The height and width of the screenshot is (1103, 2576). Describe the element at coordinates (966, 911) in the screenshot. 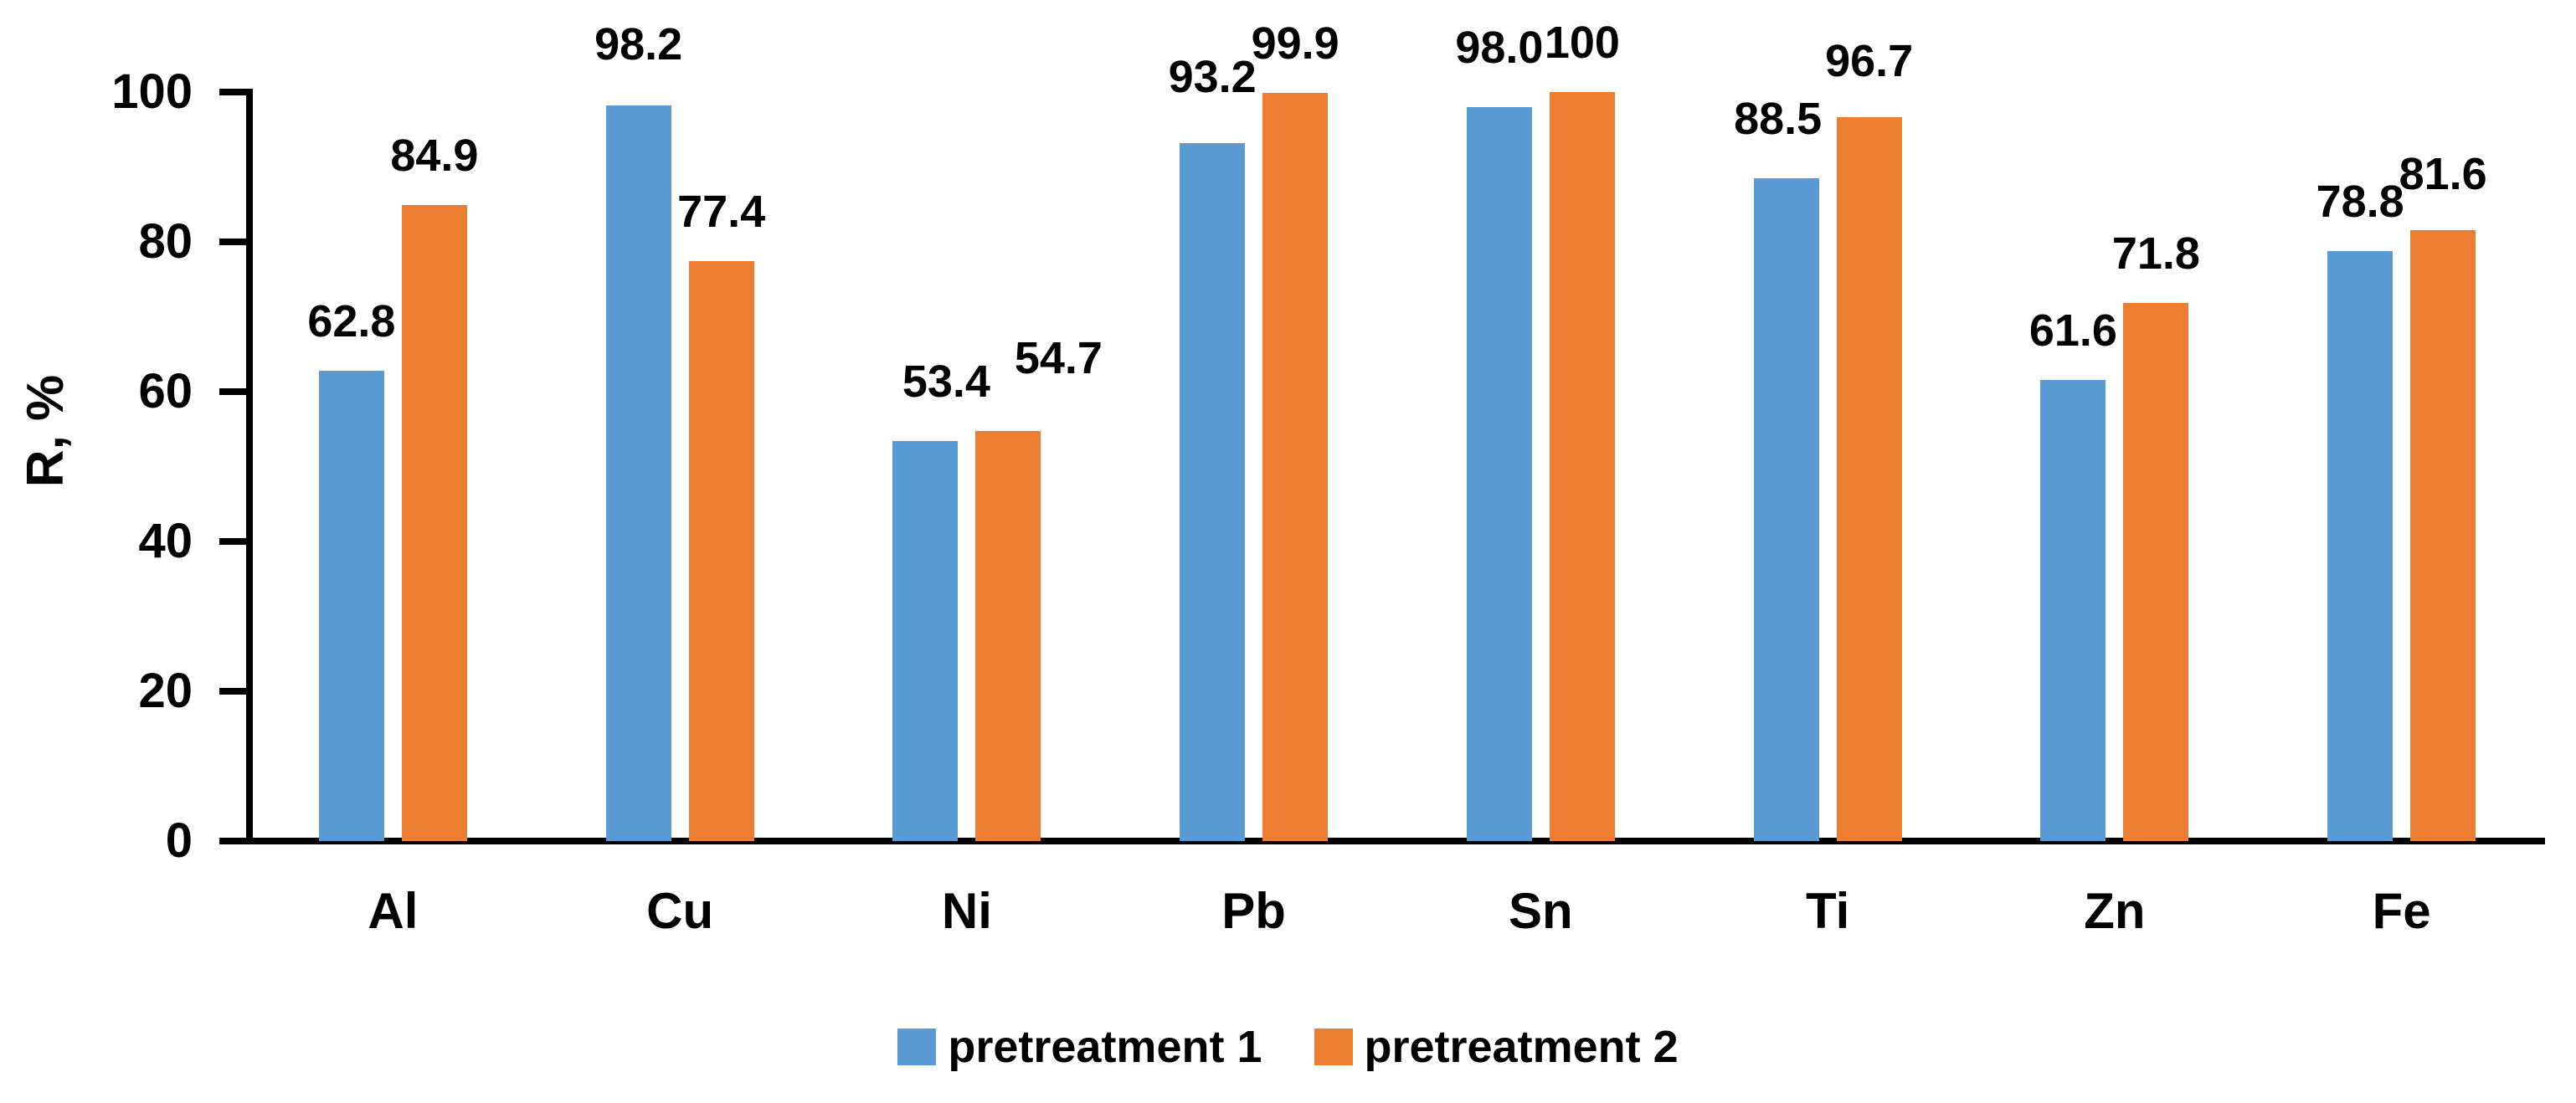

I see `x-category-label: Ni` at that location.